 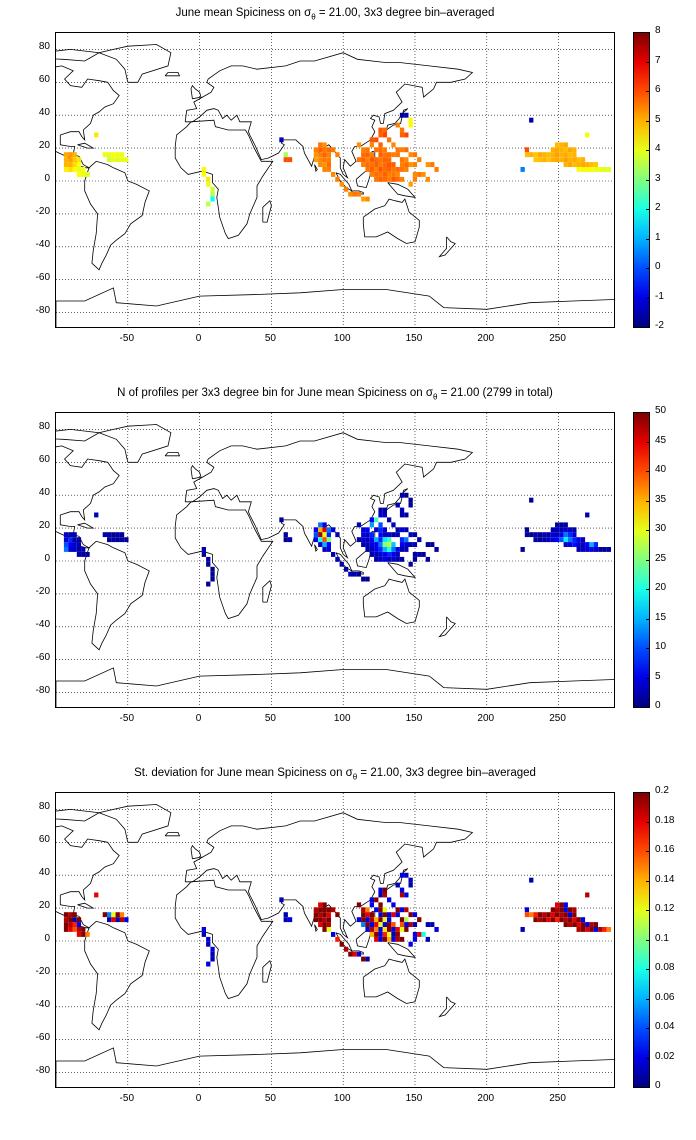 What do you see at coordinates (447, 627) in the screenshot?
I see `coastline-new-zealand` at bounding box center [447, 627].